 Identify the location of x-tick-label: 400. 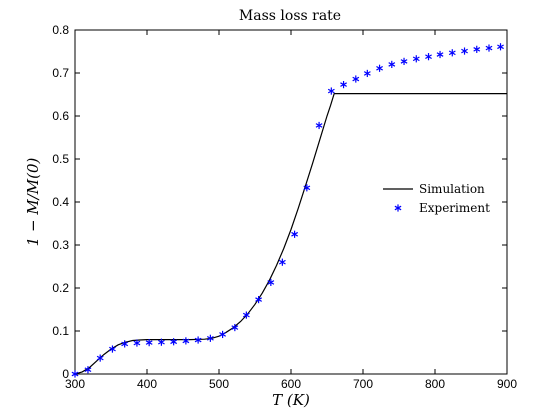
(147, 384).